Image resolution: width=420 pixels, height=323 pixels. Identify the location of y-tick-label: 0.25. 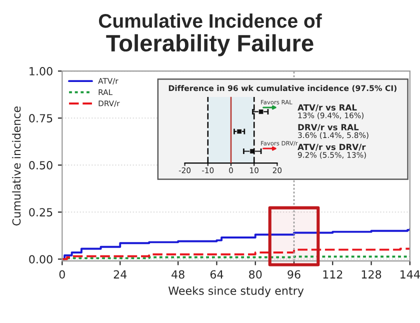
(40, 212).